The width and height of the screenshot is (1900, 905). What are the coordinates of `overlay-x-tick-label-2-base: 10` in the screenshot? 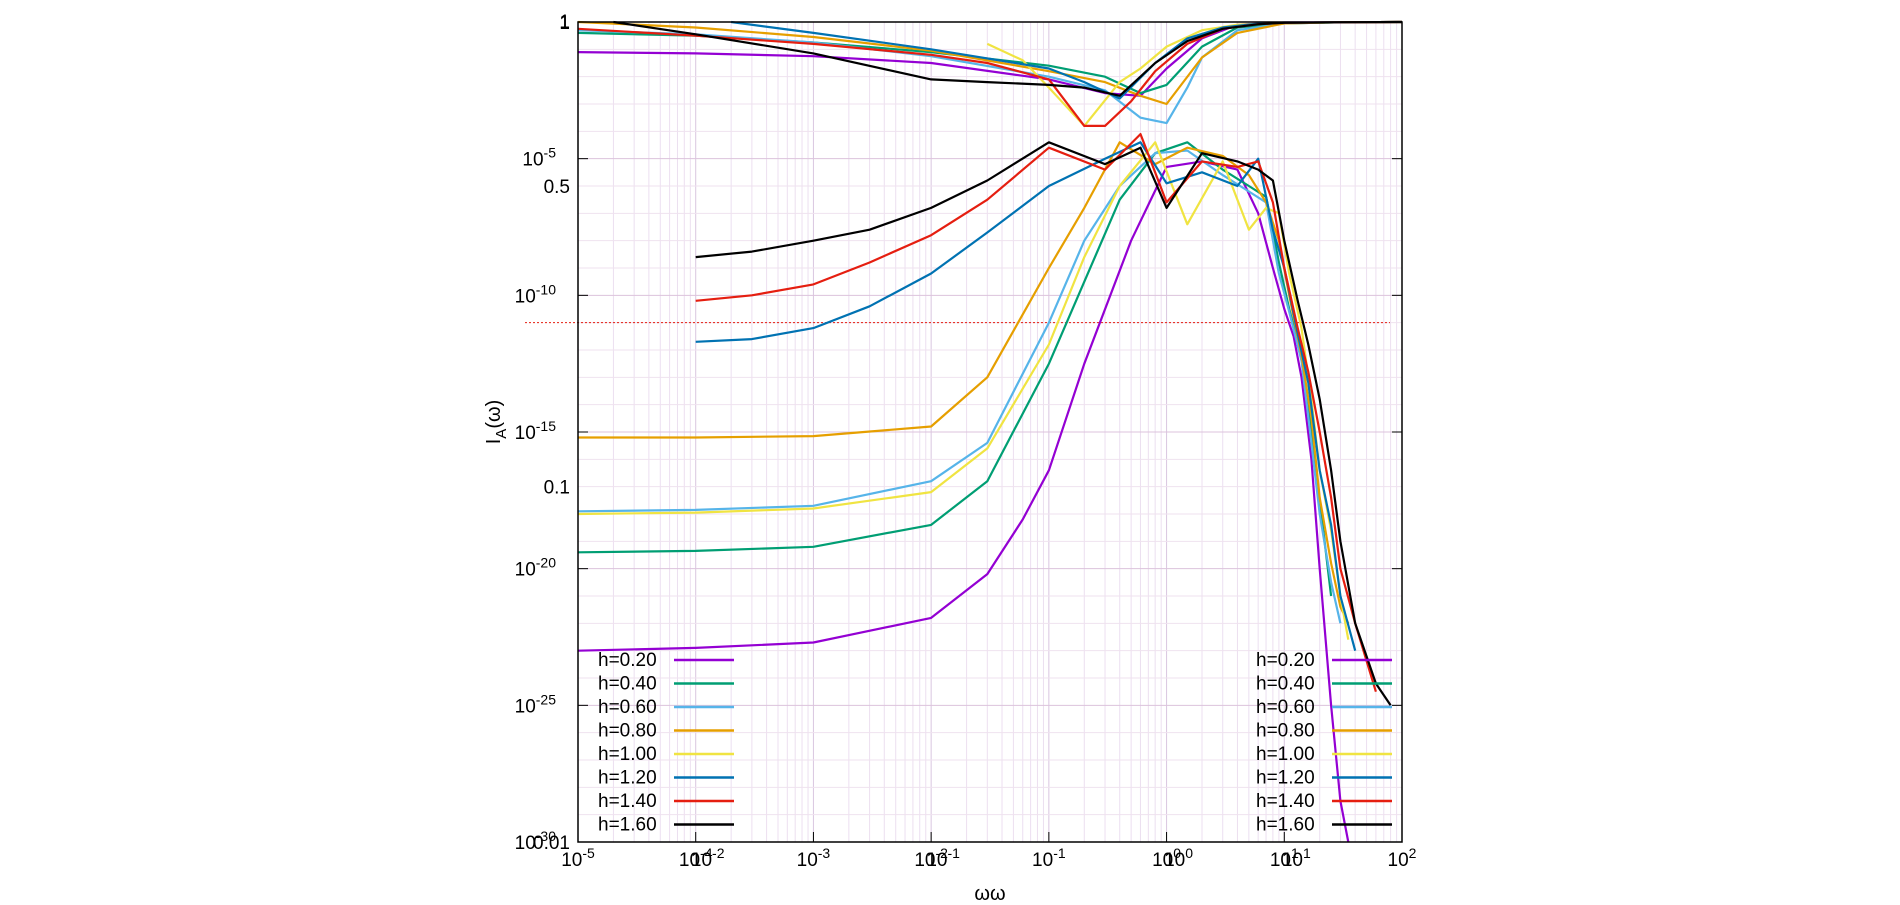 It's located at (1174, 860).